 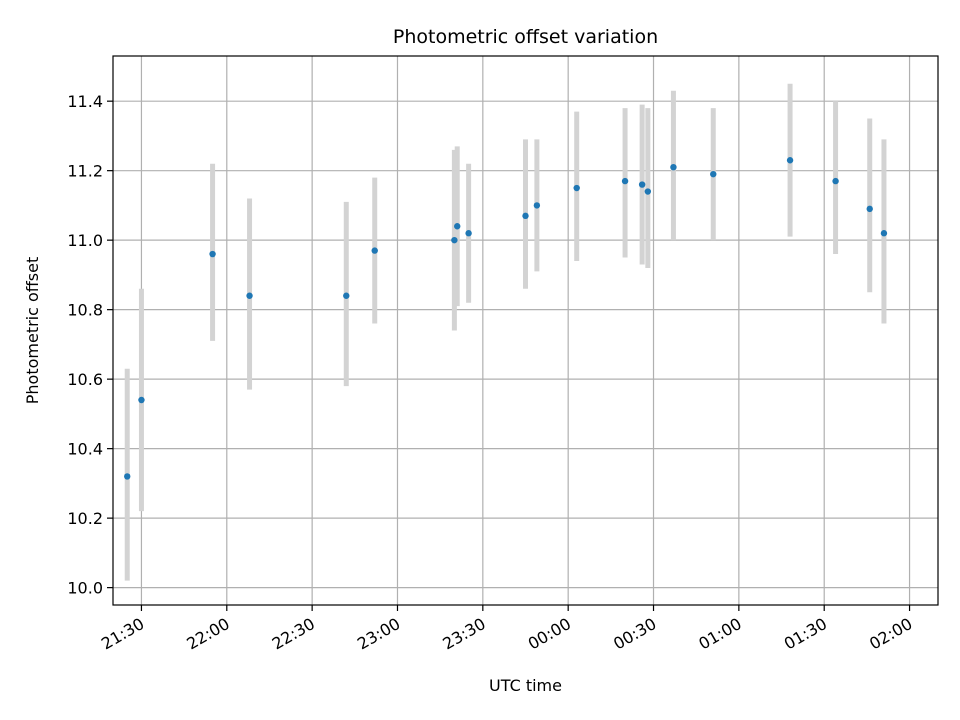 I want to click on y-tick-label: 10.4, so click(x=85, y=449).